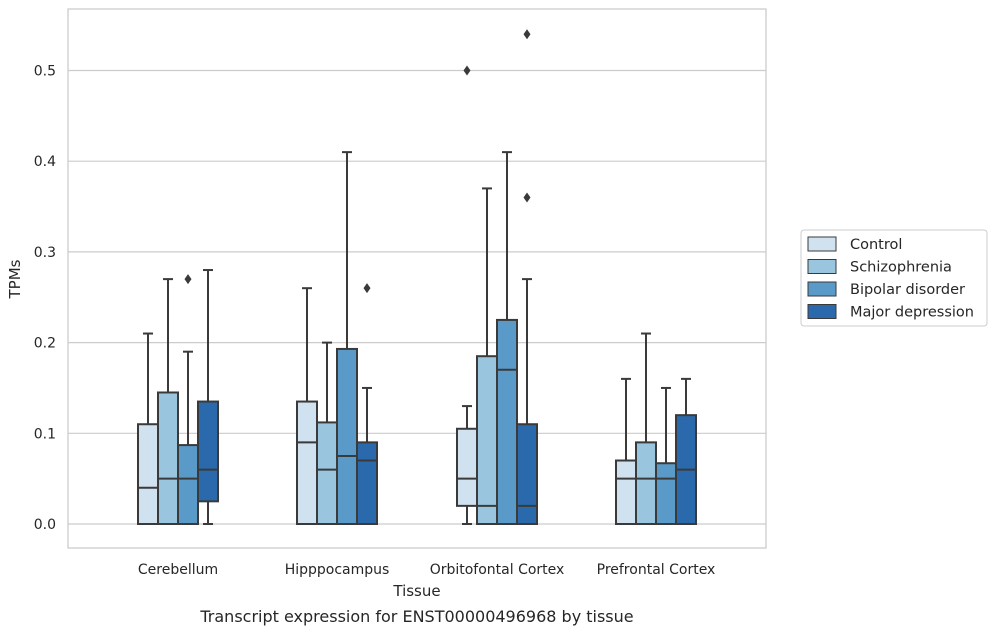 The image size is (997, 634). I want to click on y-tick-label: 0.2, so click(45, 344).